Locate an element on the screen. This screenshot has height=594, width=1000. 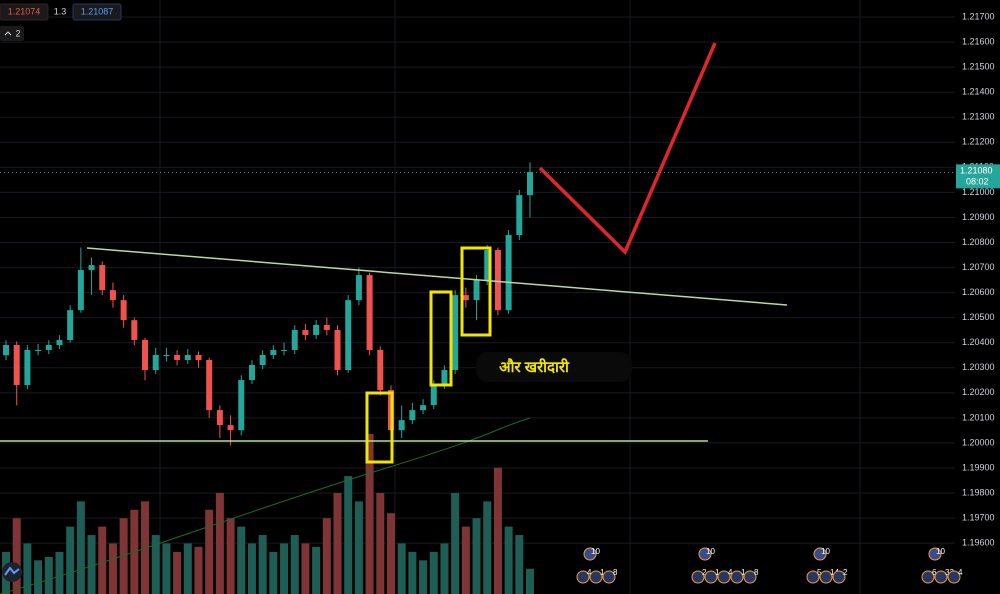
y-tick-label: 1.20900 is located at coordinates (978, 217).